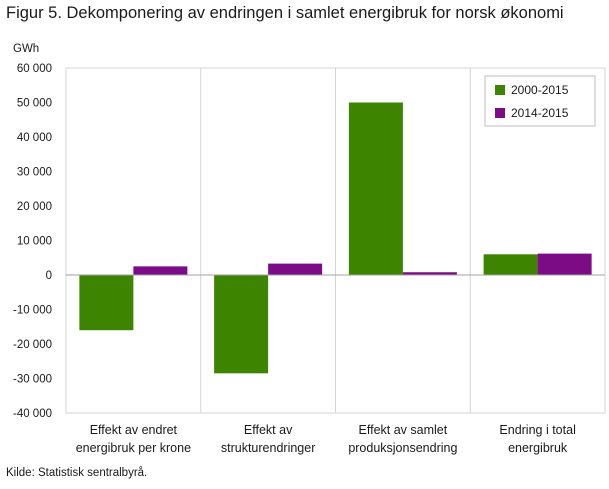 The height and width of the screenshot is (489, 609). Describe the element at coordinates (540, 113) in the screenshot. I see `legend-label: 2014-2015` at that location.